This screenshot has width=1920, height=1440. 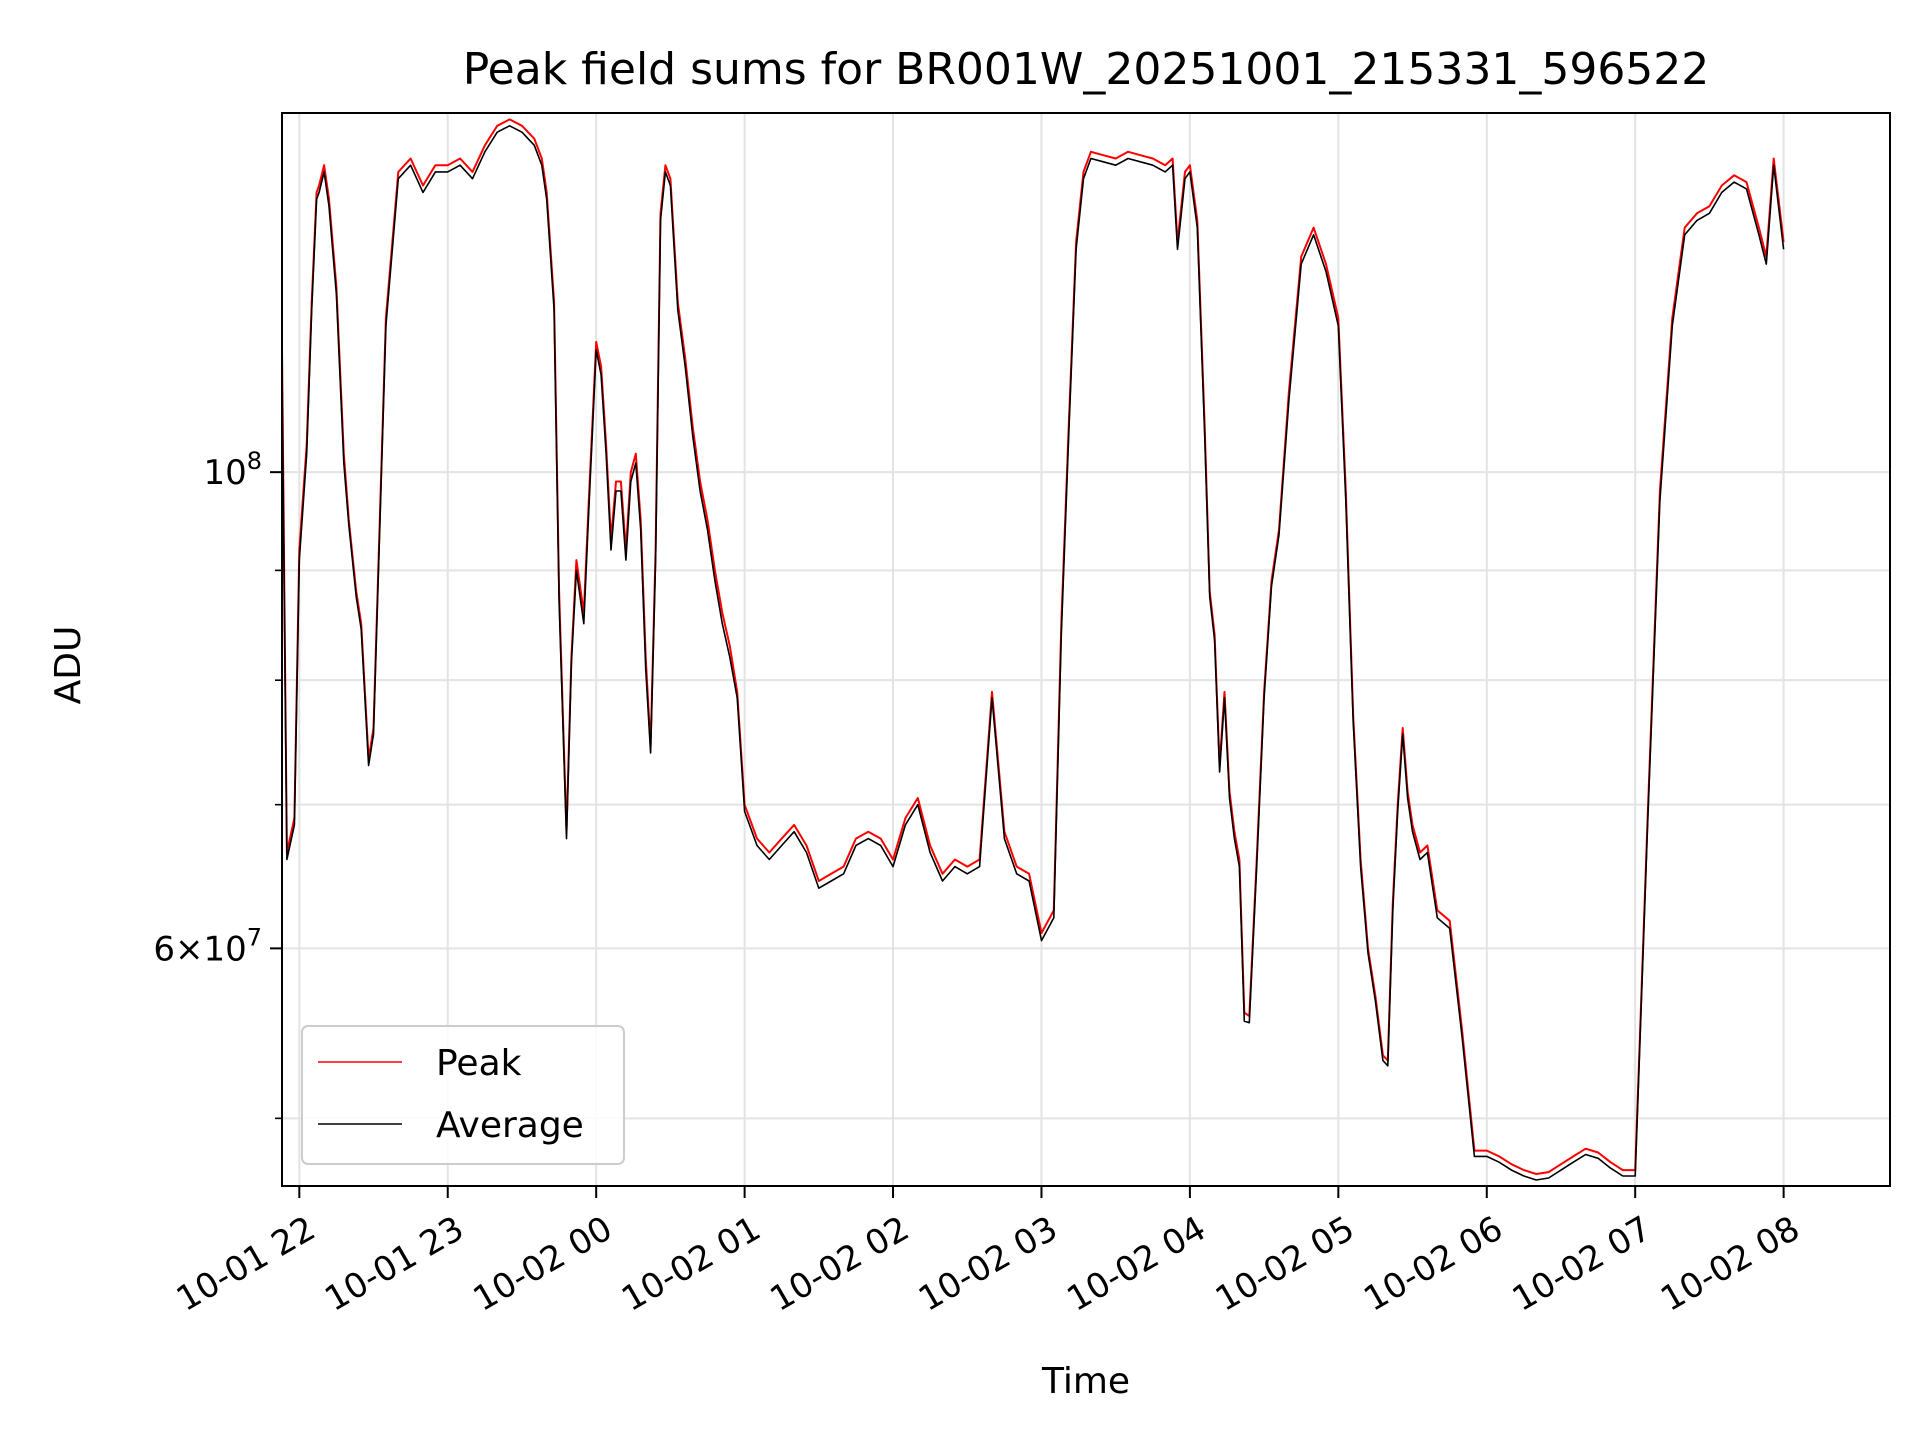 What do you see at coordinates (691, 1264) in the screenshot?
I see `x-tick-label: 10-02 01` at bounding box center [691, 1264].